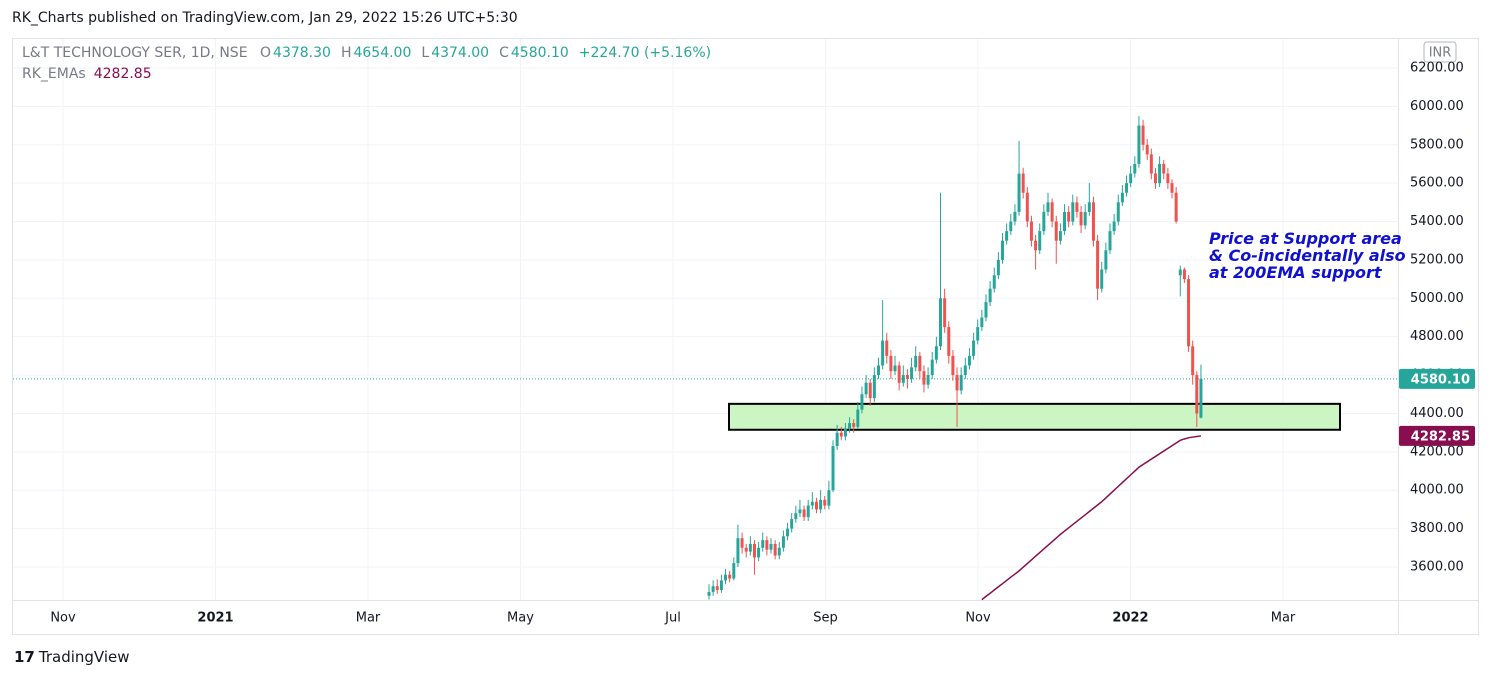  I want to click on footer: 17 TradingView, so click(72, 657).